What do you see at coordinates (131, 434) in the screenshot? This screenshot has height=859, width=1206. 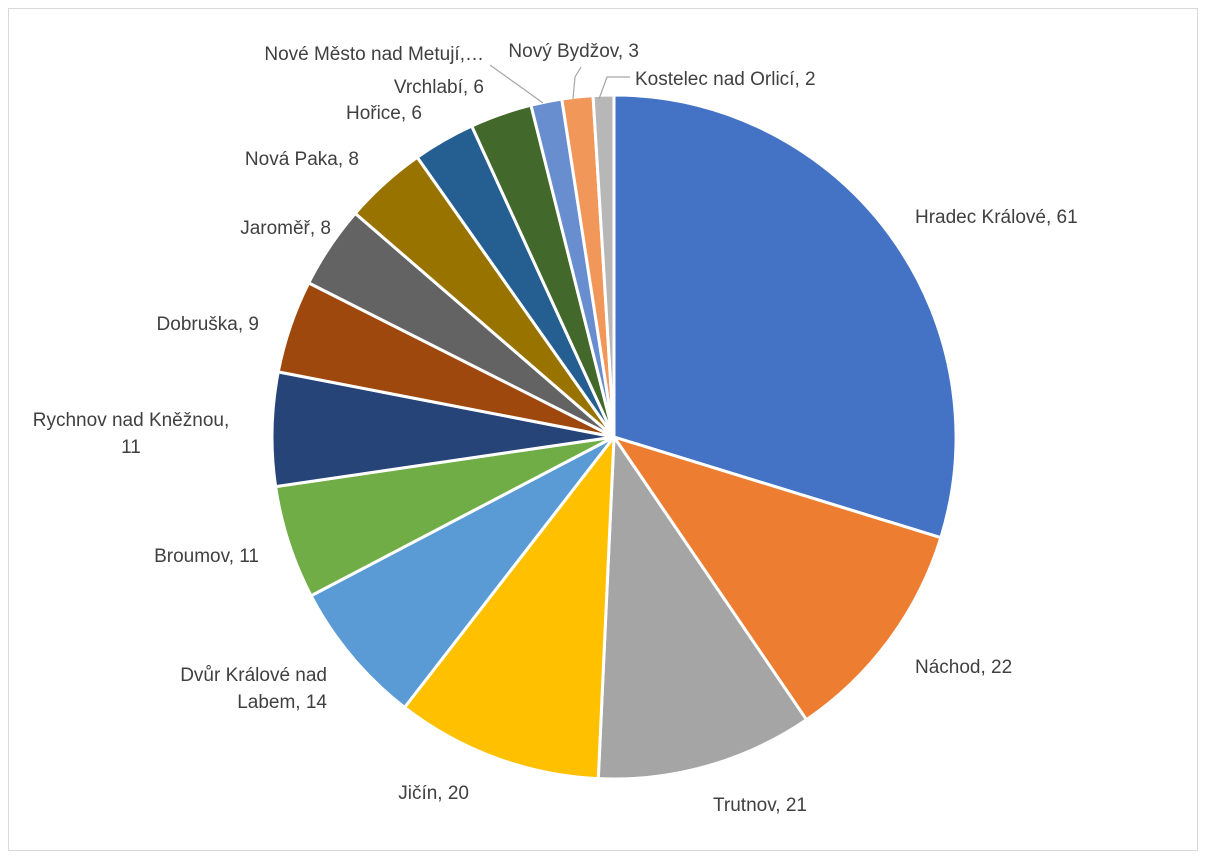 I see `slice-label: Rychnov nad Kněžnou, 11` at bounding box center [131, 434].